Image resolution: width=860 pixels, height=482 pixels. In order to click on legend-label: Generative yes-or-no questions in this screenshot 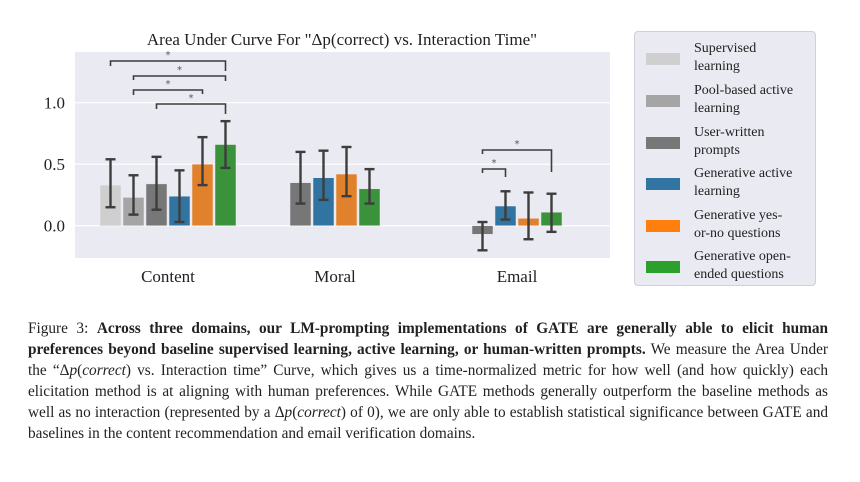, I will do `click(738, 224)`.